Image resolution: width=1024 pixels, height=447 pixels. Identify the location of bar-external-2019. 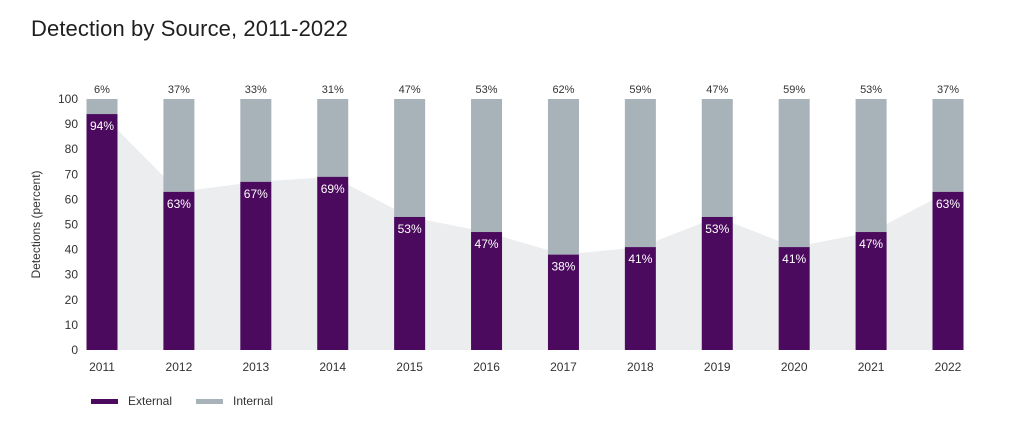
(717, 283).